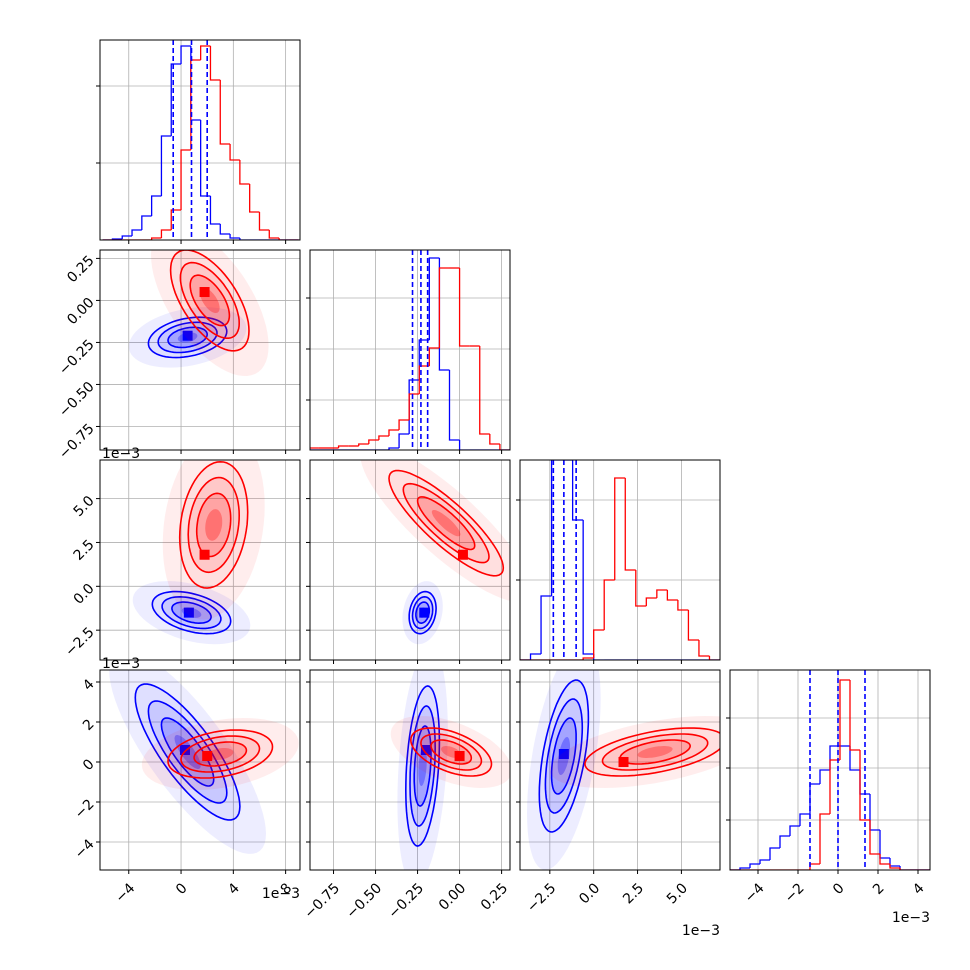  Describe the element at coordinates (89, 725) in the screenshot. I see `y-tick-label: 2` at that location.